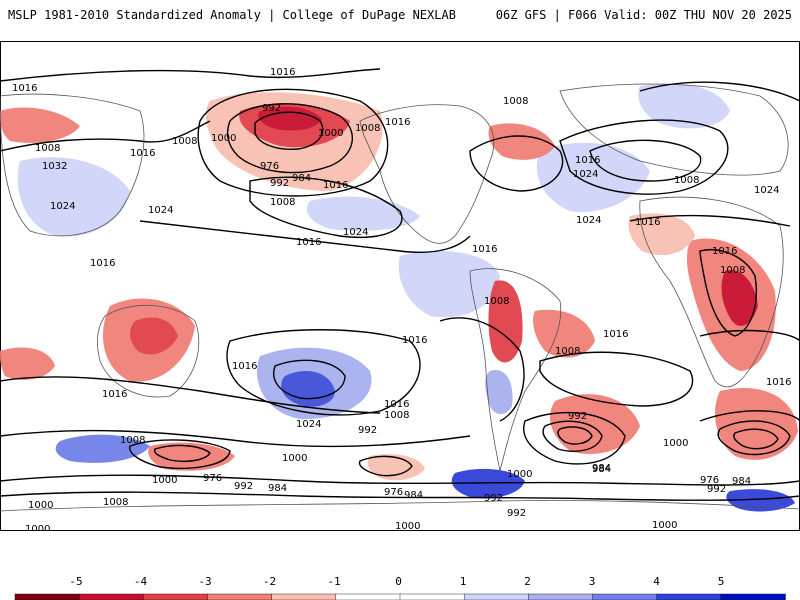 The height and width of the screenshot is (600, 800). What do you see at coordinates (756, 439) in the screenshot?
I see `isobar-976-s-indian` at bounding box center [756, 439].